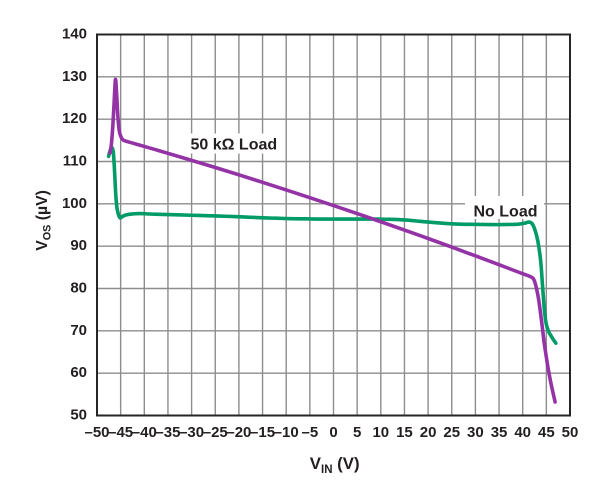  I want to click on svg-text: 70, so click(78, 330).